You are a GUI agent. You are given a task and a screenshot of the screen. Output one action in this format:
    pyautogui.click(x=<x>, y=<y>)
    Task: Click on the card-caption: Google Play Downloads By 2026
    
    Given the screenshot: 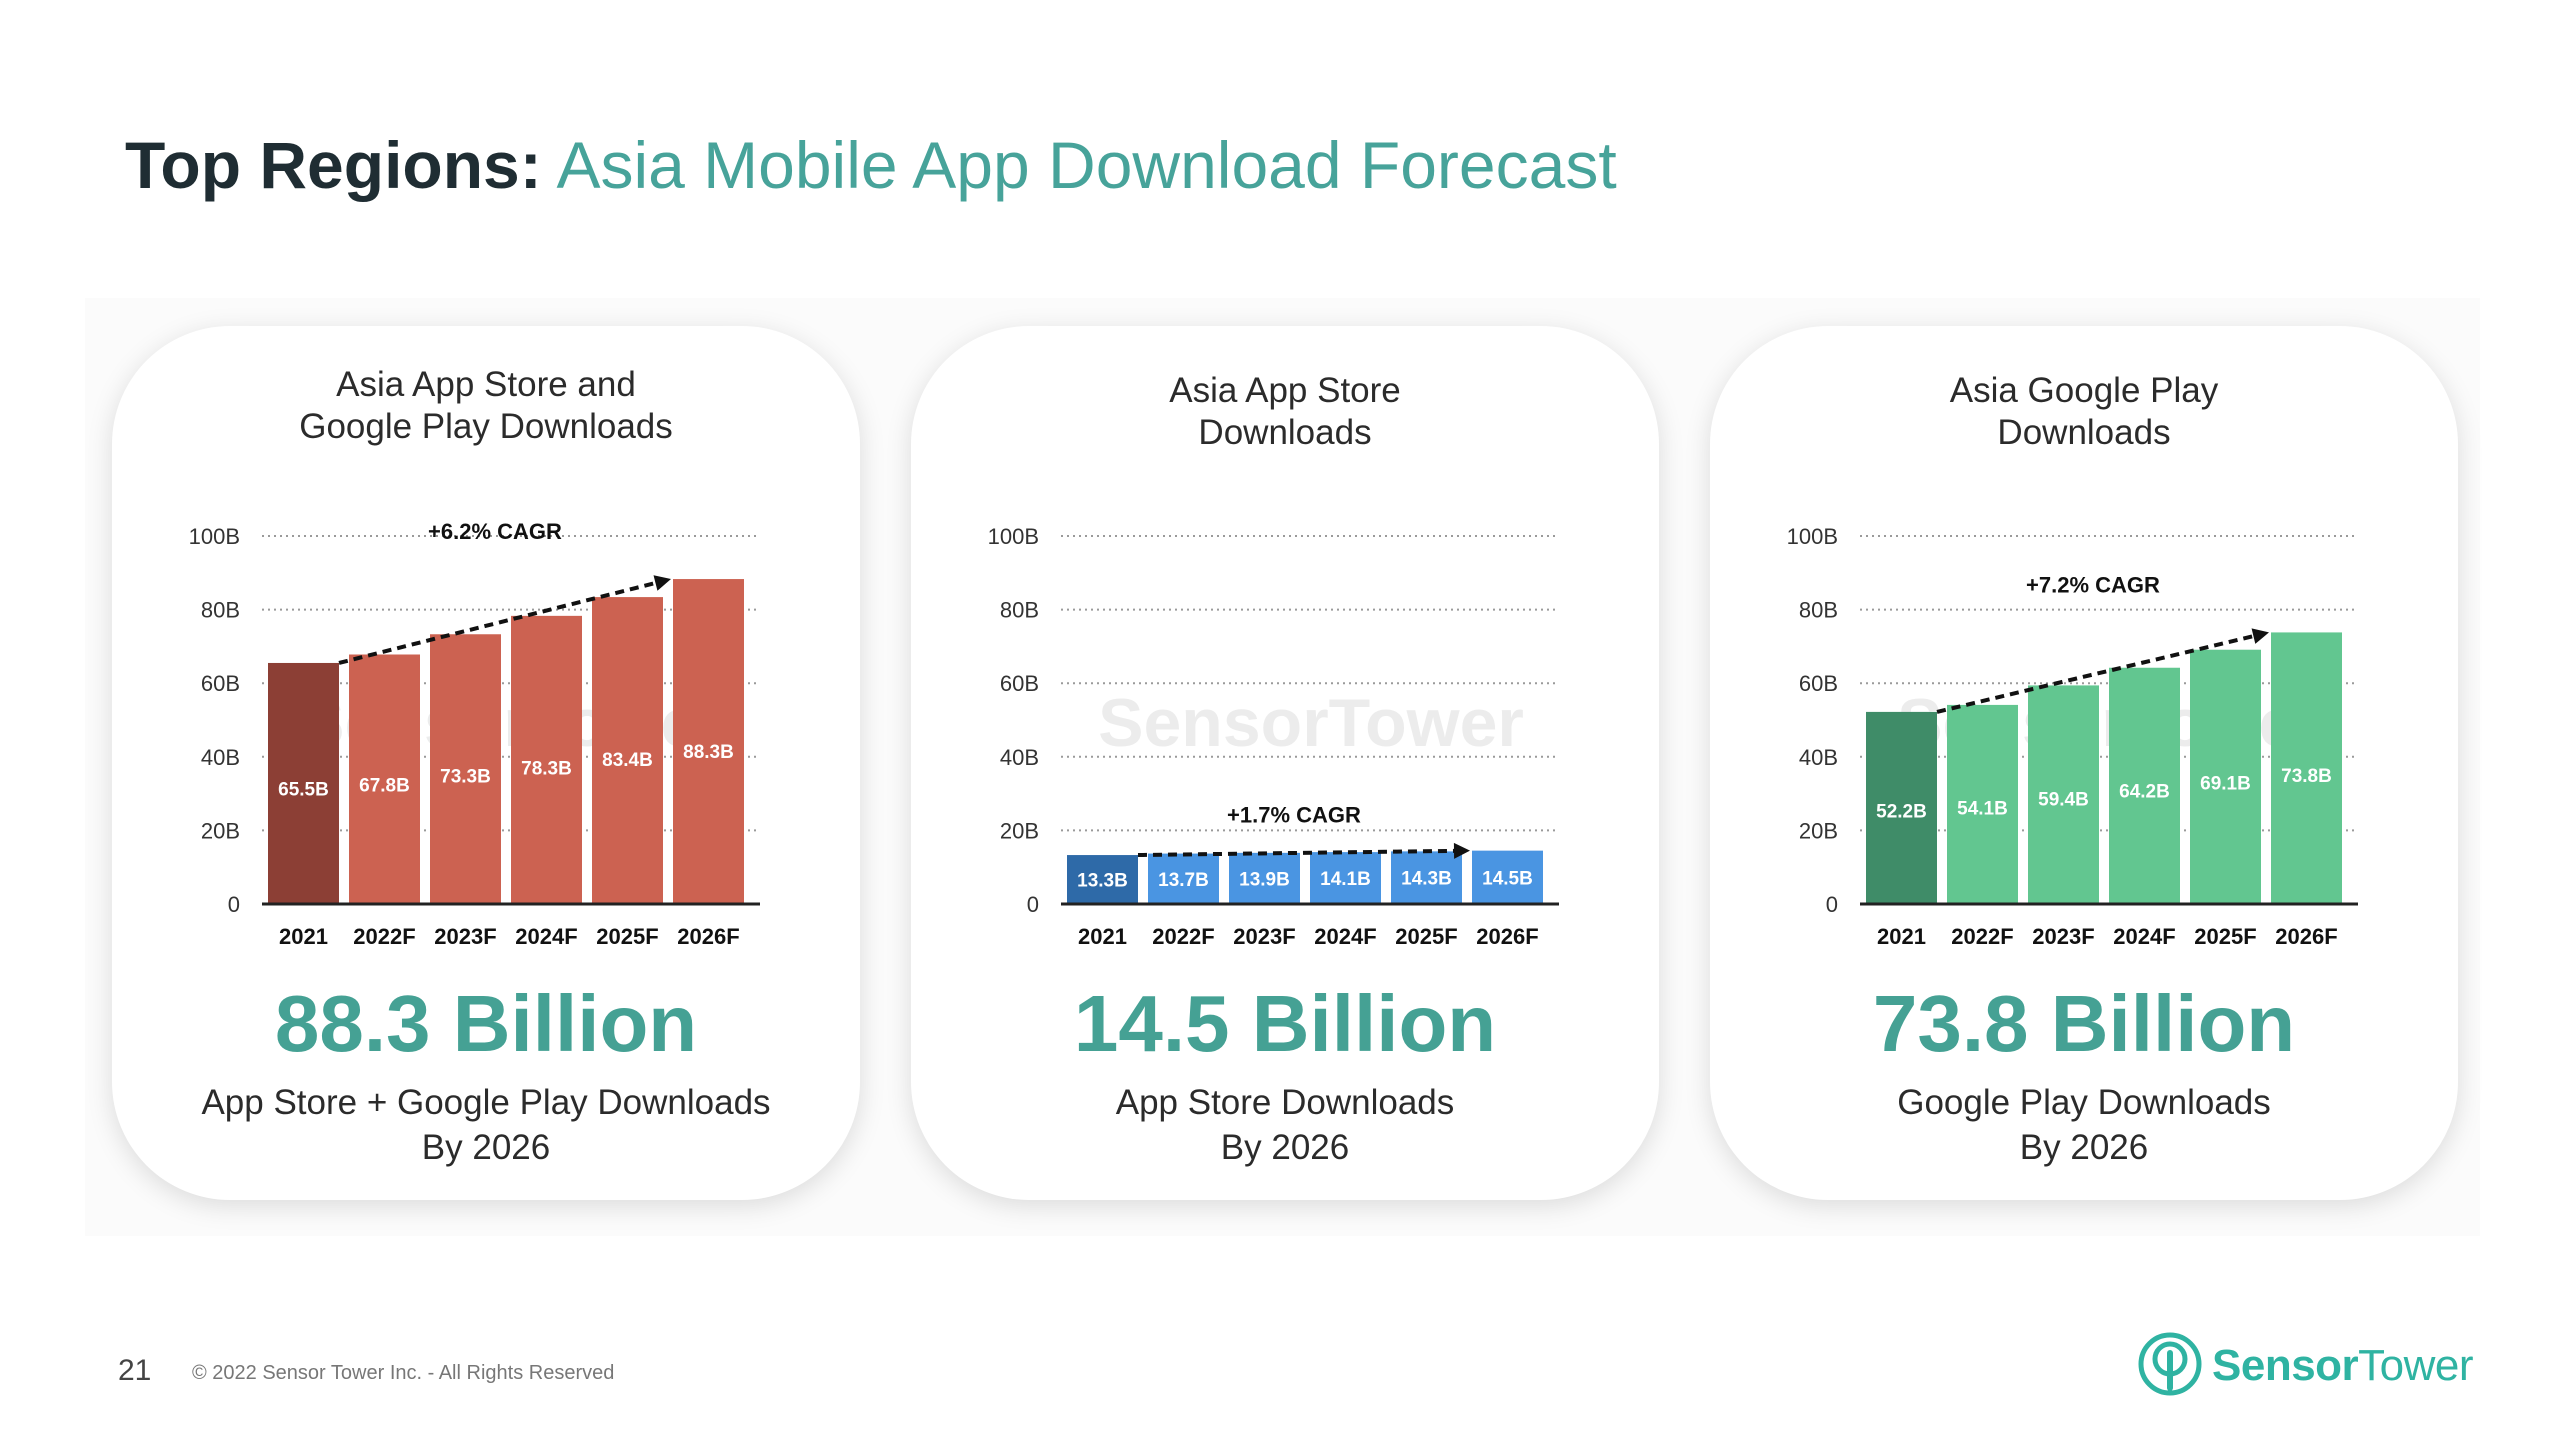 What is the action you would take?
    pyautogui.click(x=2084, y=1125)
    